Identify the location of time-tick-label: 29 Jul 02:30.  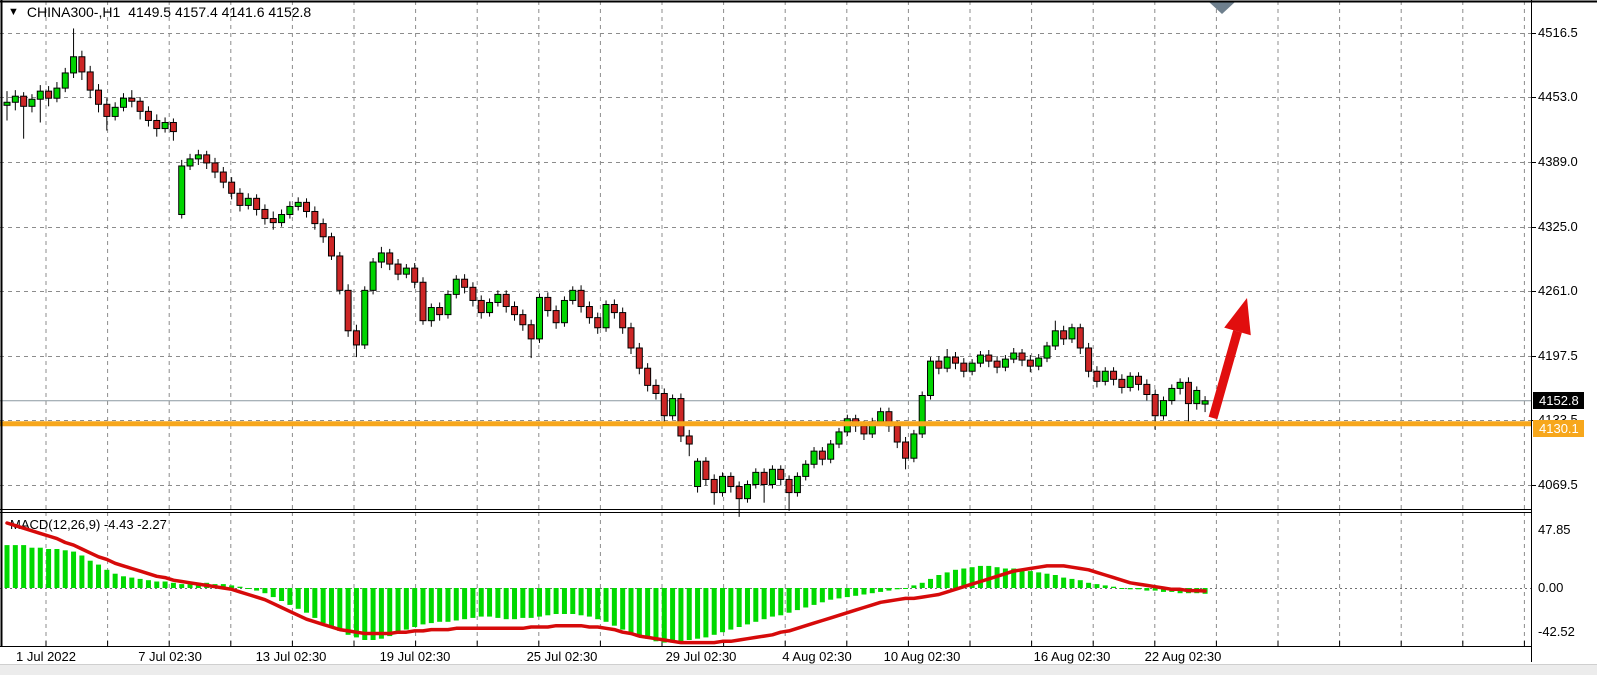
(701, 656).